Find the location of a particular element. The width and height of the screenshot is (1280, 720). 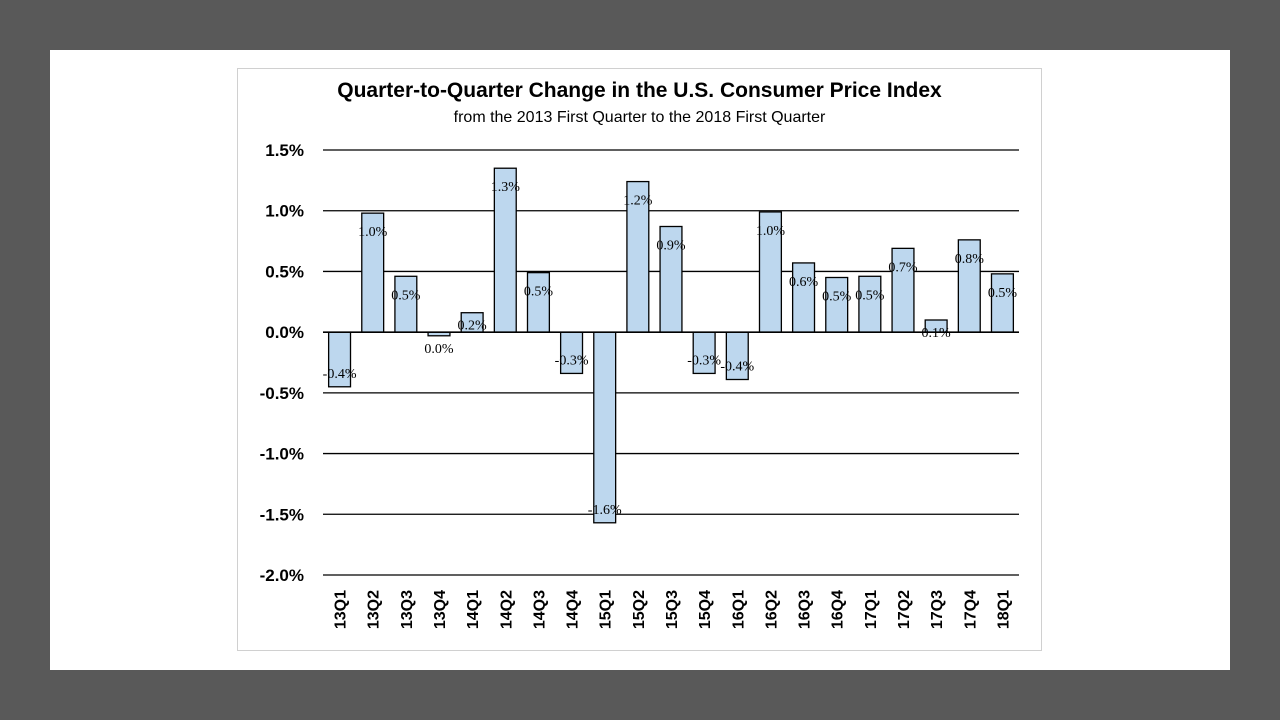

y-tick-label: 1.0% is located at coordinates (284, 211).